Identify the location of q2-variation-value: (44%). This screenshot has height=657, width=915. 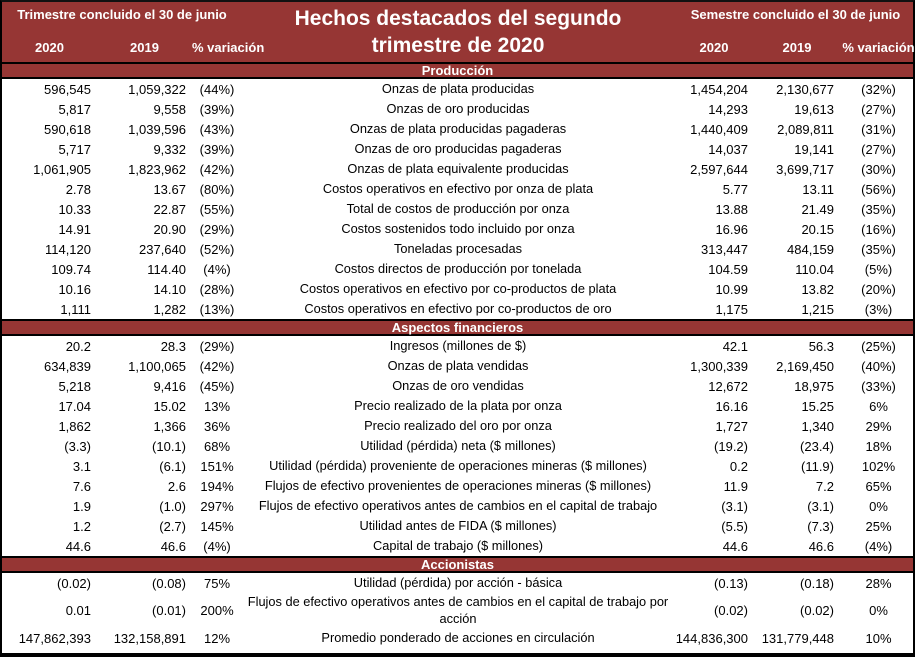
(217, 89).